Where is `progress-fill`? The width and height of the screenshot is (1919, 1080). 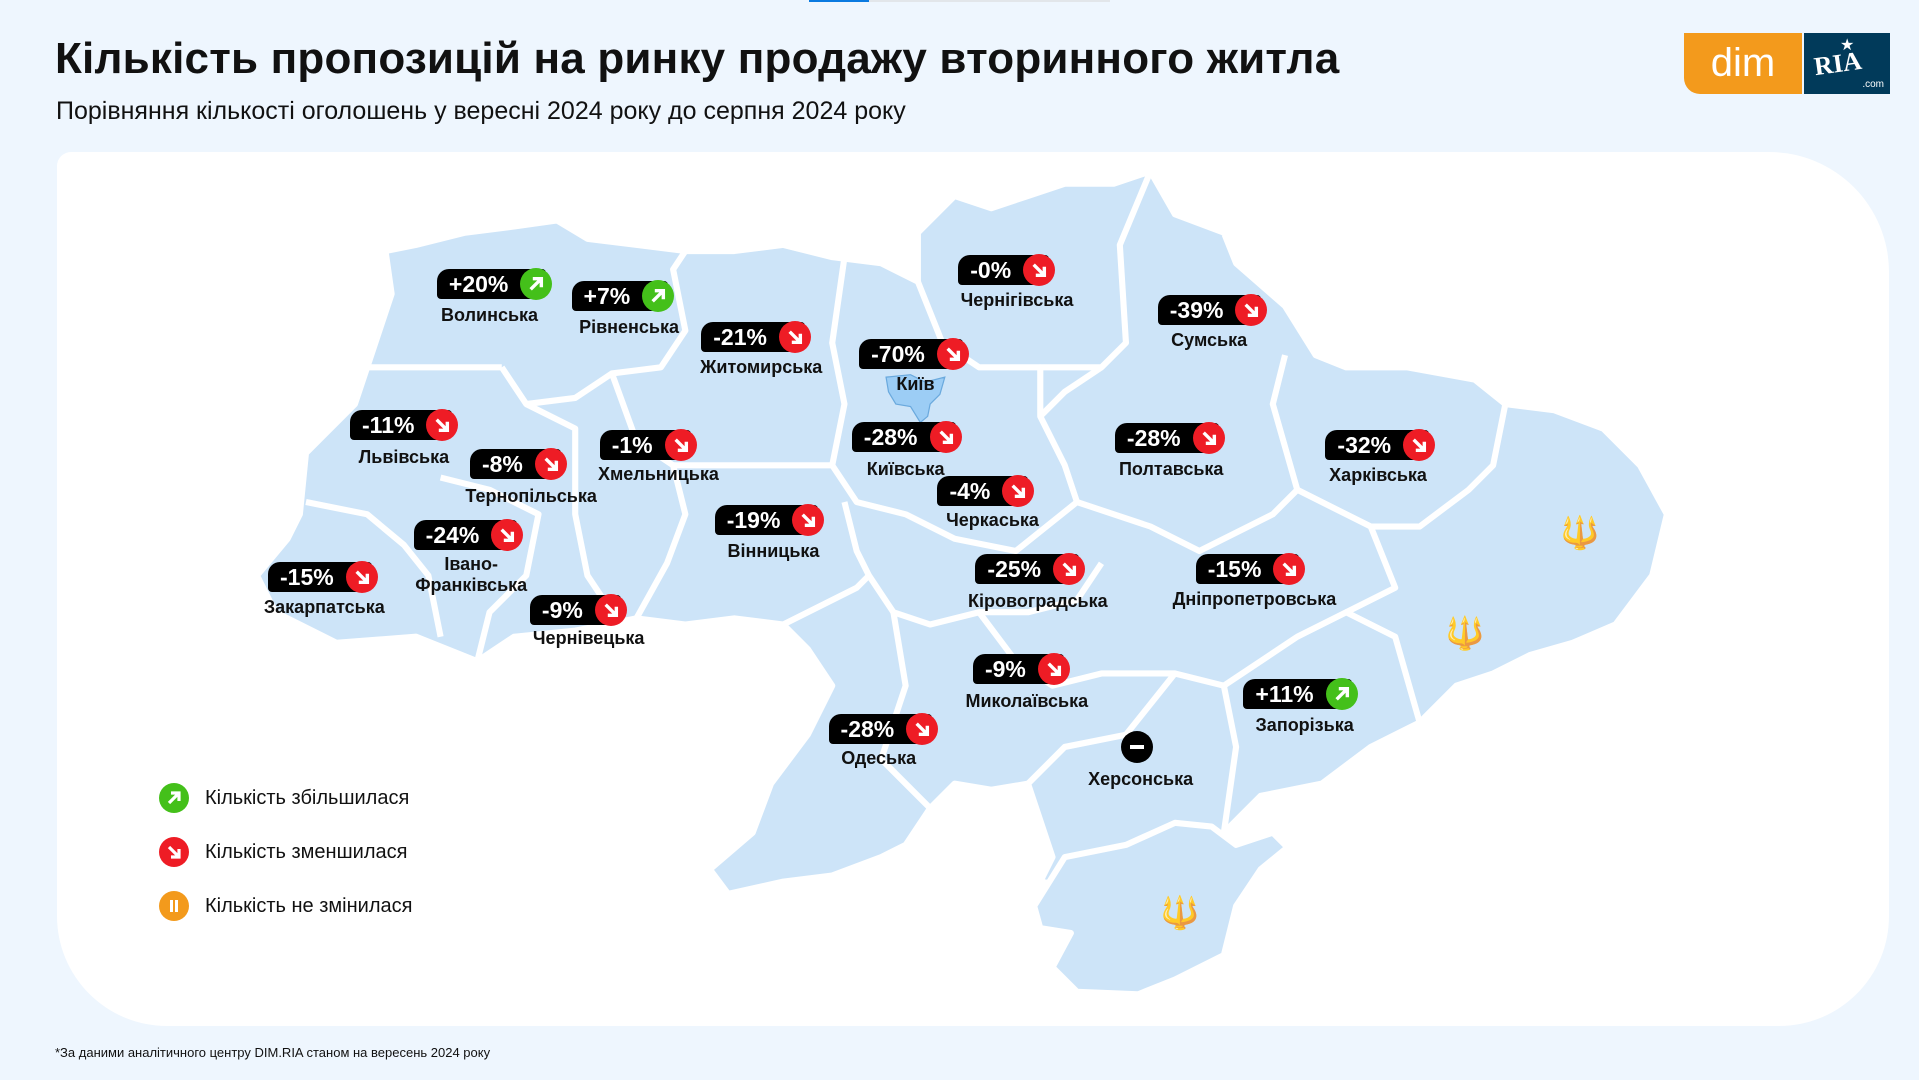
progress-fill is located at coordinates (839, 1).